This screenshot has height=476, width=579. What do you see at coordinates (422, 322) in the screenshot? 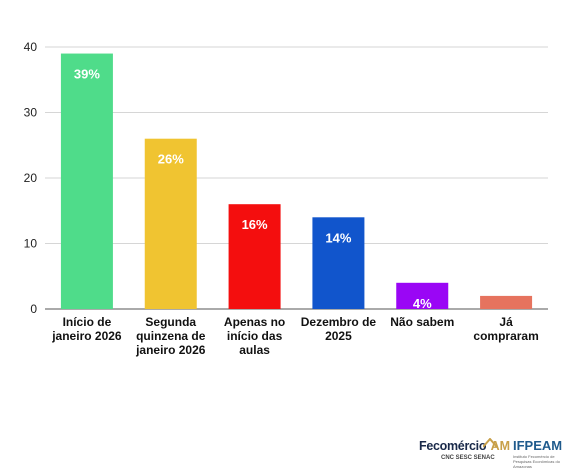
I see `x-category-label: Não sabem` at bounding box center [422, 322].